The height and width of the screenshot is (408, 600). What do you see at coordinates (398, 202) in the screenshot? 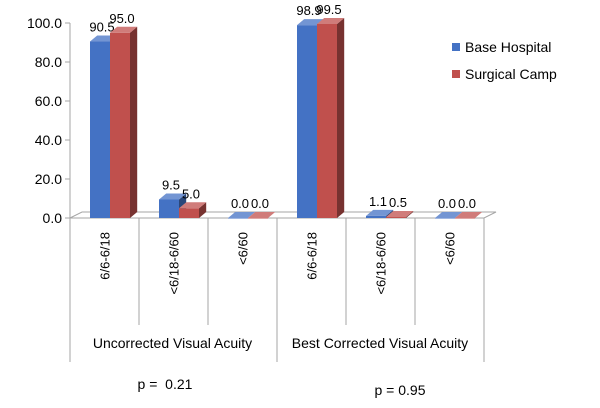
I see `data-label: 0.5` at bounding box center [398, 202].